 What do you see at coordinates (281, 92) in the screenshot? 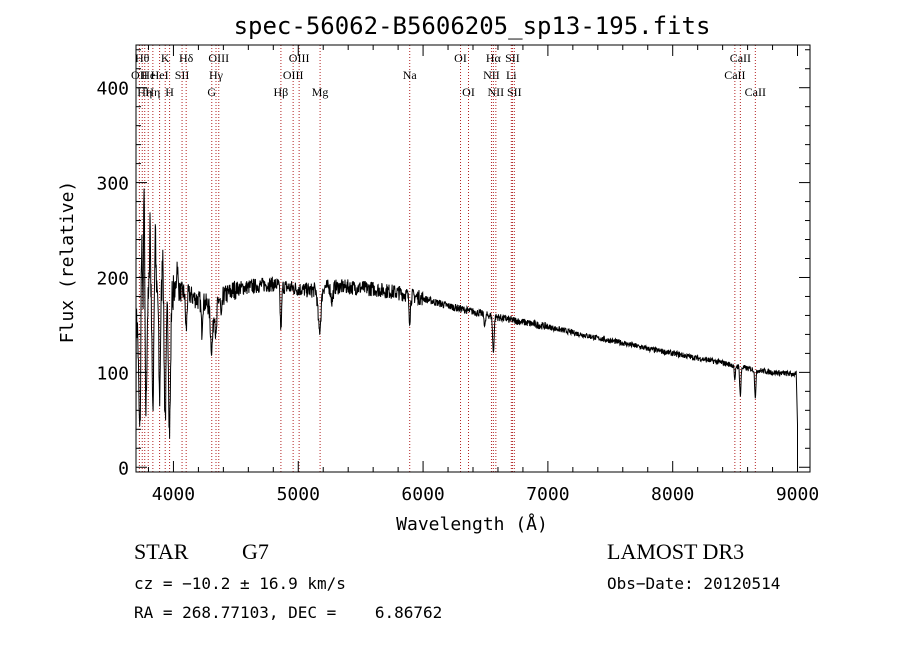
I see `line-marker-label: Hβ` at bounding box center [281, 92].